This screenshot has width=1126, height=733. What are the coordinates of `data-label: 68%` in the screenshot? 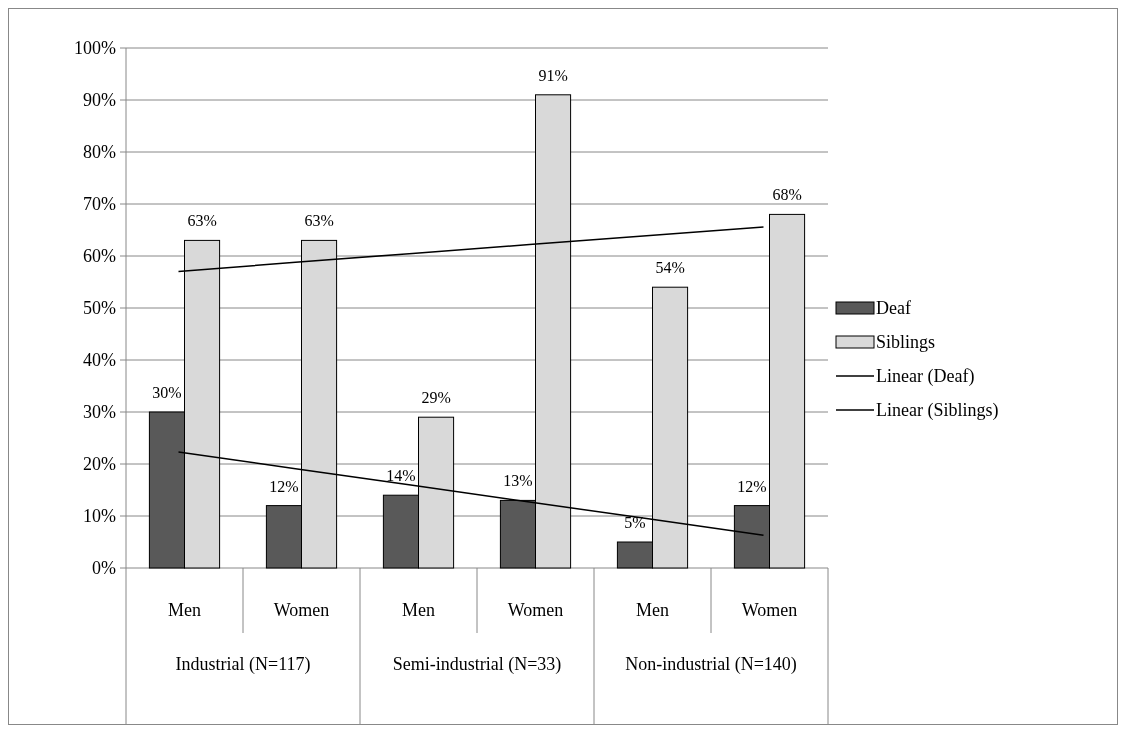 It's located at (787, 195).